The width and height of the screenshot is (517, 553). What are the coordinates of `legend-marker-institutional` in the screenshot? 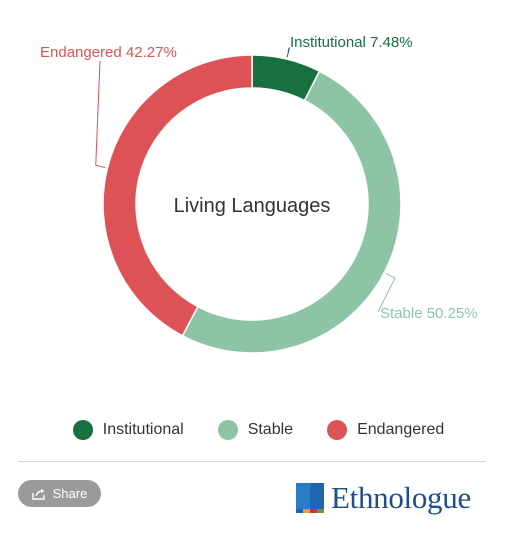 It's located at (82, 430).